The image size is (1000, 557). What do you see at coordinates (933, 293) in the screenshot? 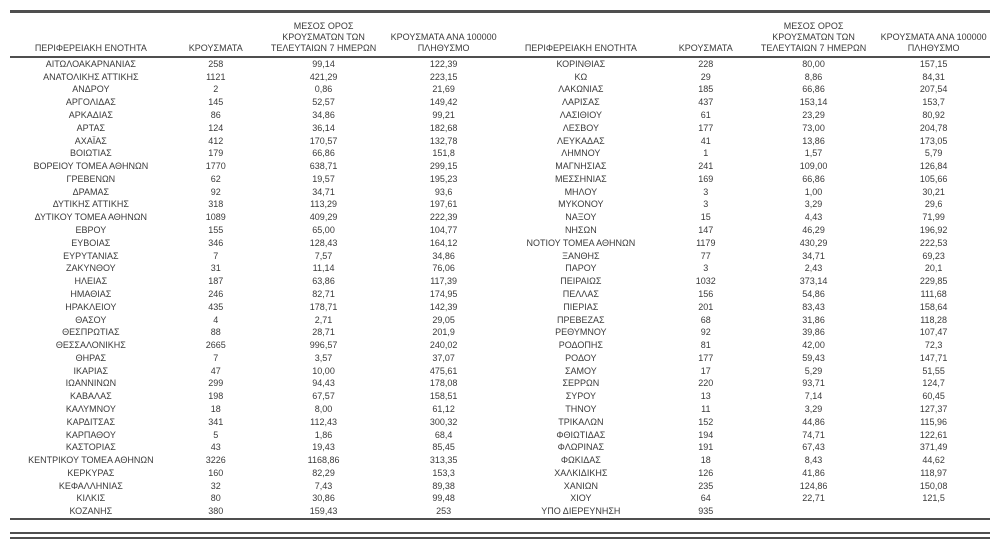
I see `per100k-cell: 111,68` at bounding box center [933, 293].